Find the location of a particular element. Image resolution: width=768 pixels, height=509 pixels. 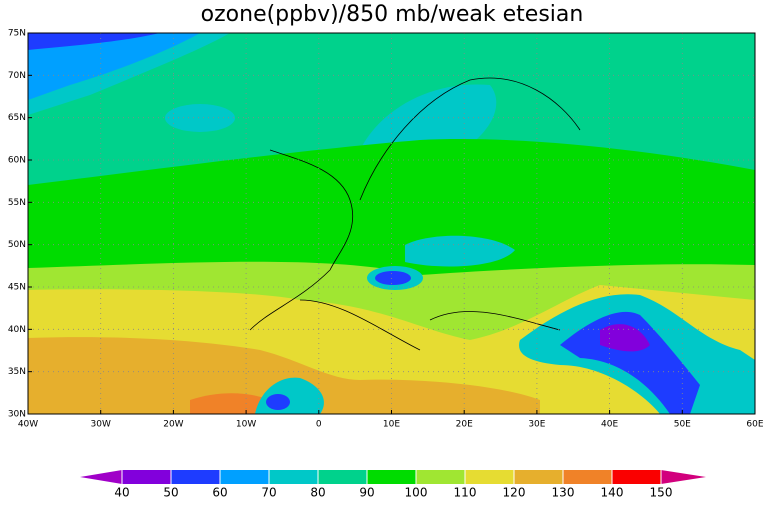

colorbar-label: 100 is located at coordinates (416, 493).